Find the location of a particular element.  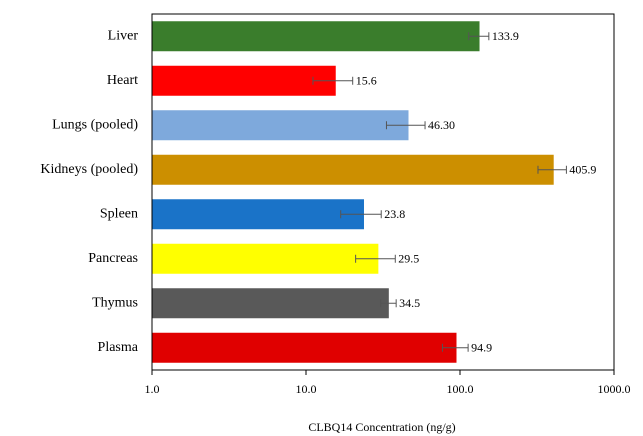

value-label: 29.5 is located at coordinates (408, 259).